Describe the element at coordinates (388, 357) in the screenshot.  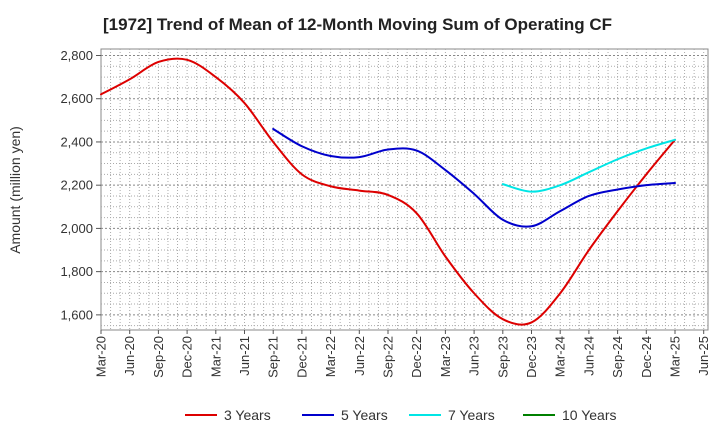
I see `x-tick-label: Sep-22` at that location.